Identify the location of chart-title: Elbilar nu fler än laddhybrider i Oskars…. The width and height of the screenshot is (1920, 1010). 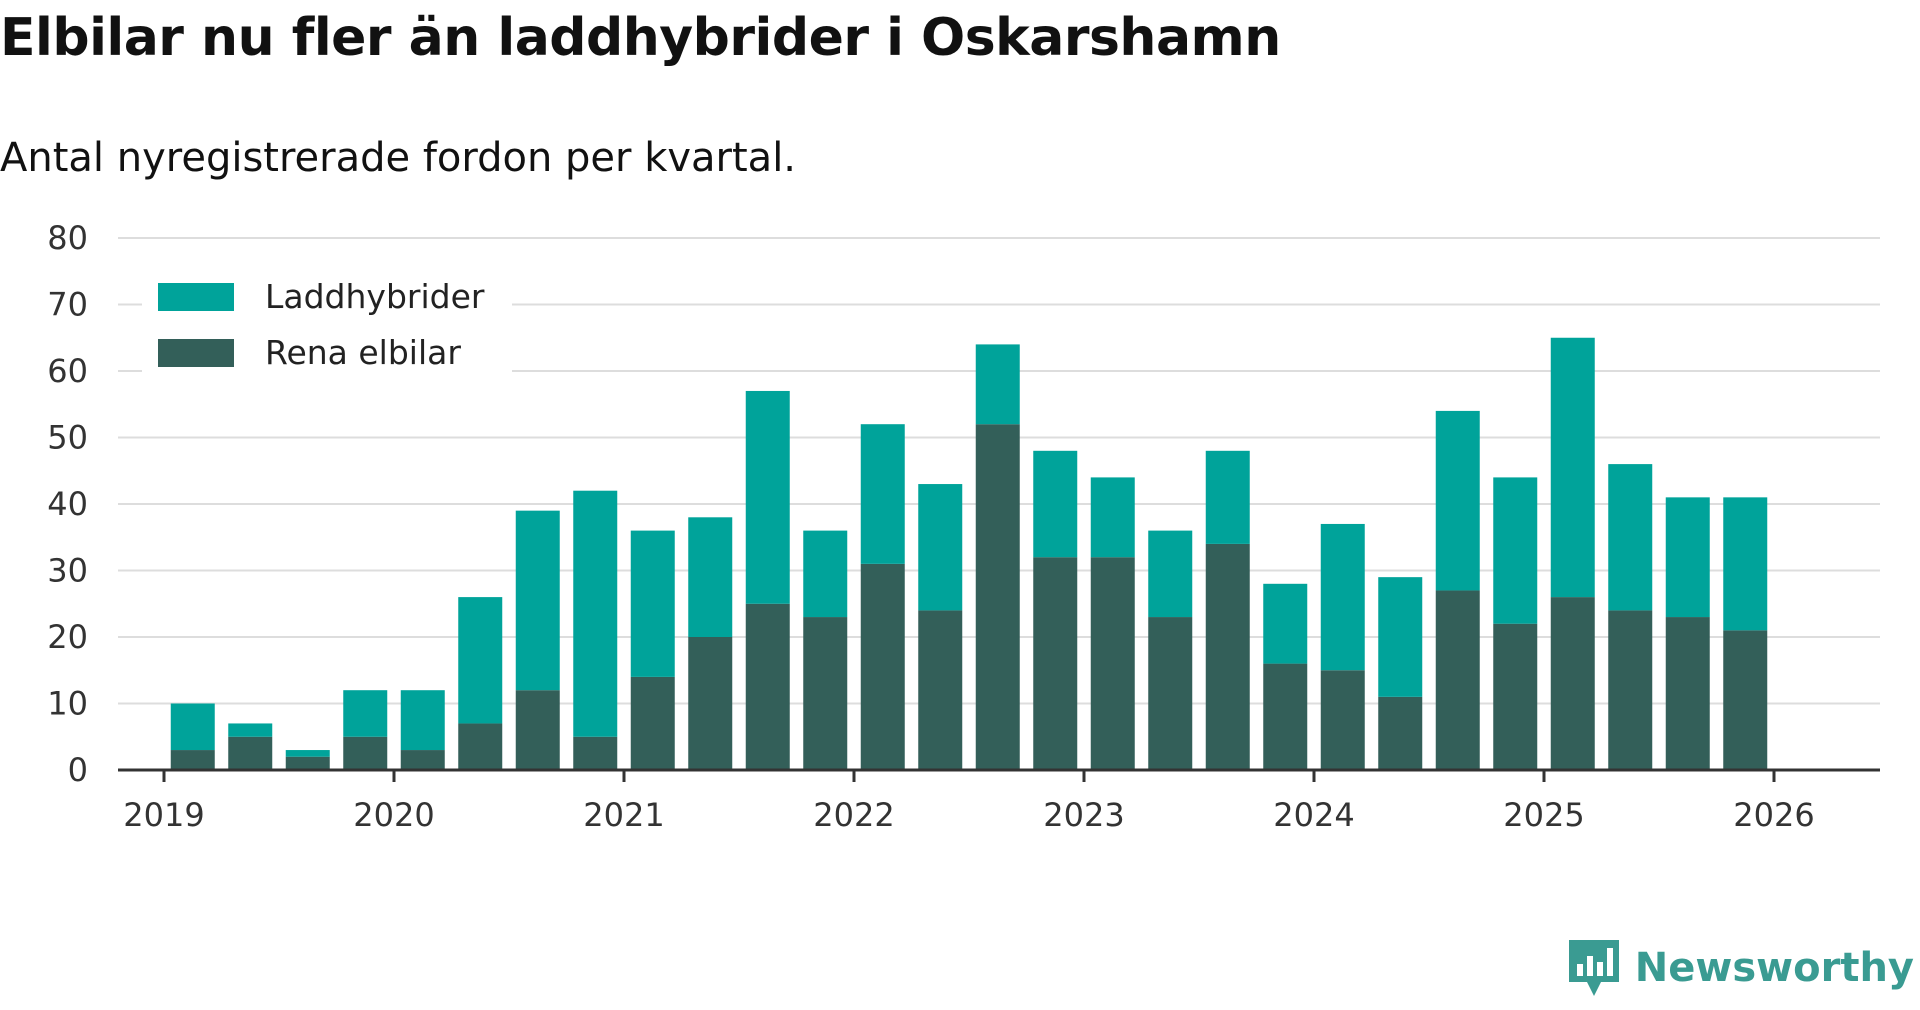
(640, 38).